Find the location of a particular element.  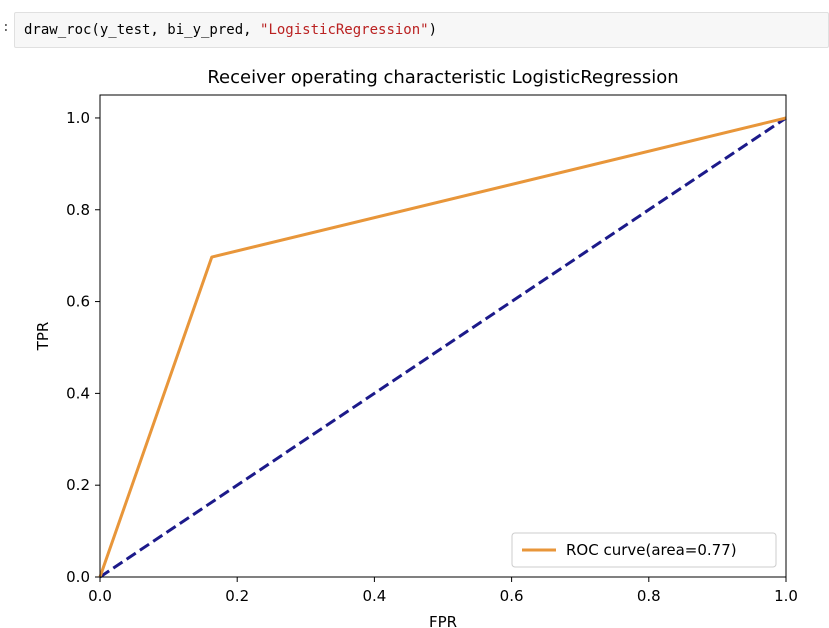

legend-label-roc: ROC curve(area=0.77) is located at coordinates (651, 550).